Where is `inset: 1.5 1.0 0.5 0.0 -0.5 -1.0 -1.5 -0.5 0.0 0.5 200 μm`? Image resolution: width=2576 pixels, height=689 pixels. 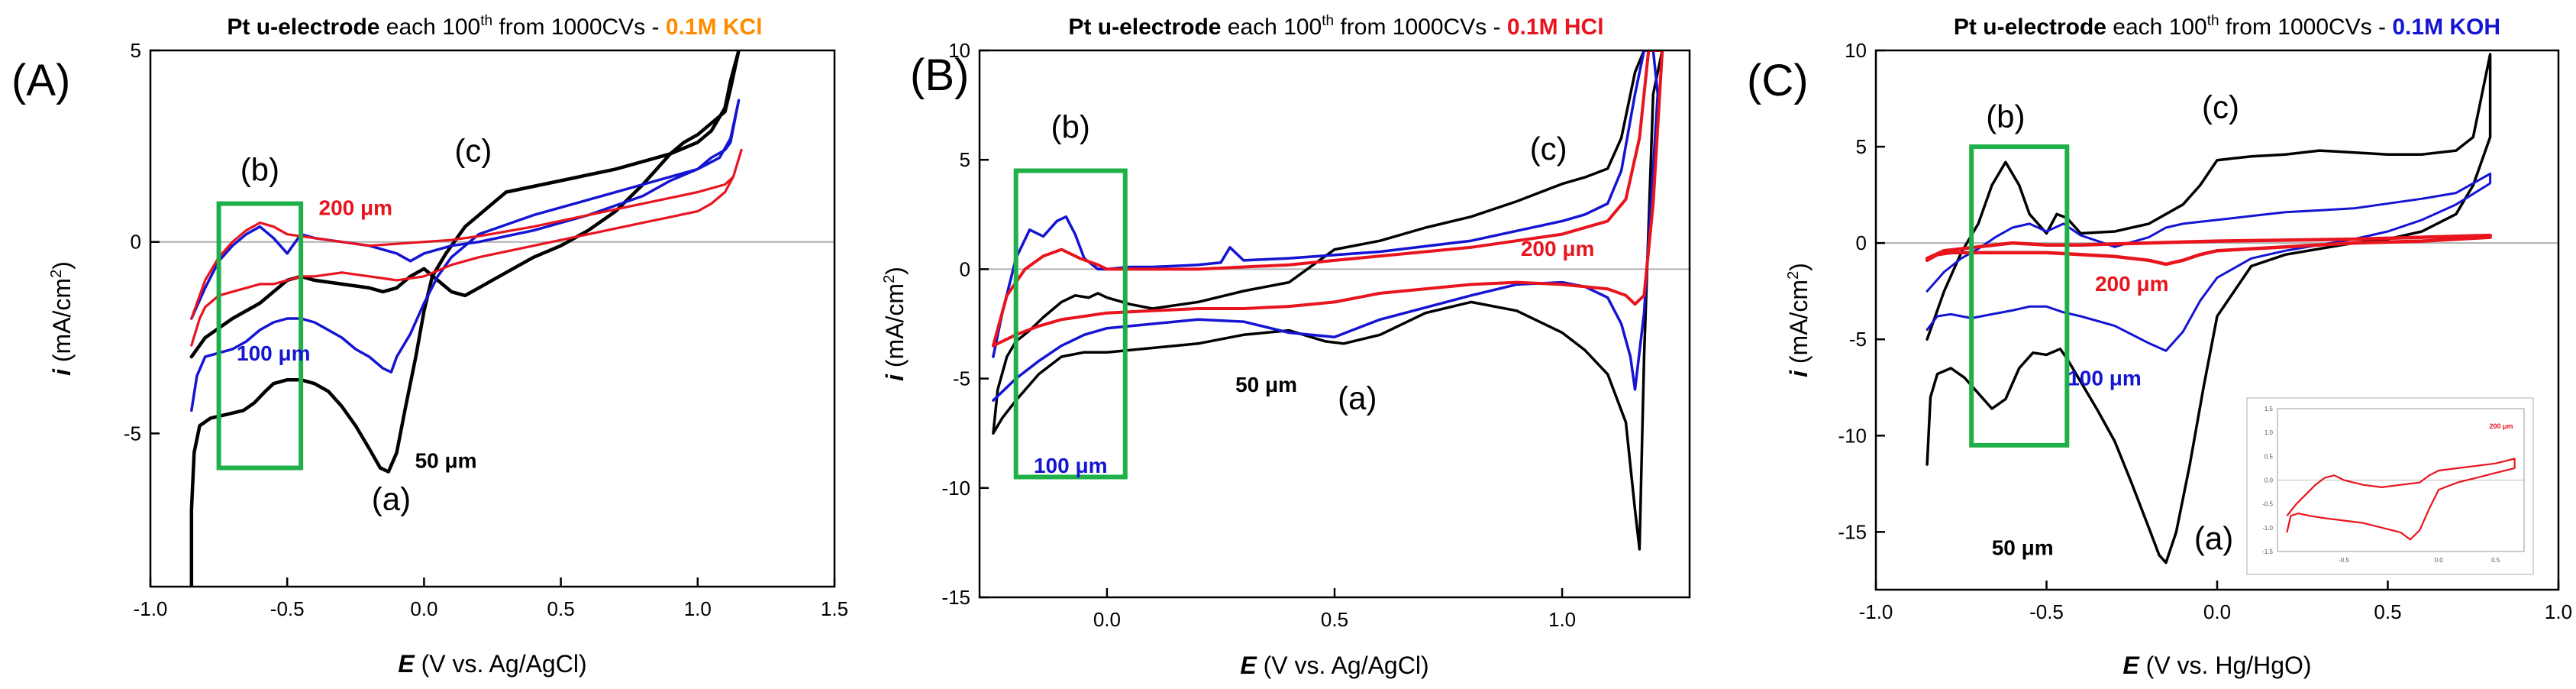
inset: 1.5 1.0 0.5 0.0 -0.5 -1.0 -1.5 -0.5 0.0 0.5 200 μm is located at coordinates (2390, 486).